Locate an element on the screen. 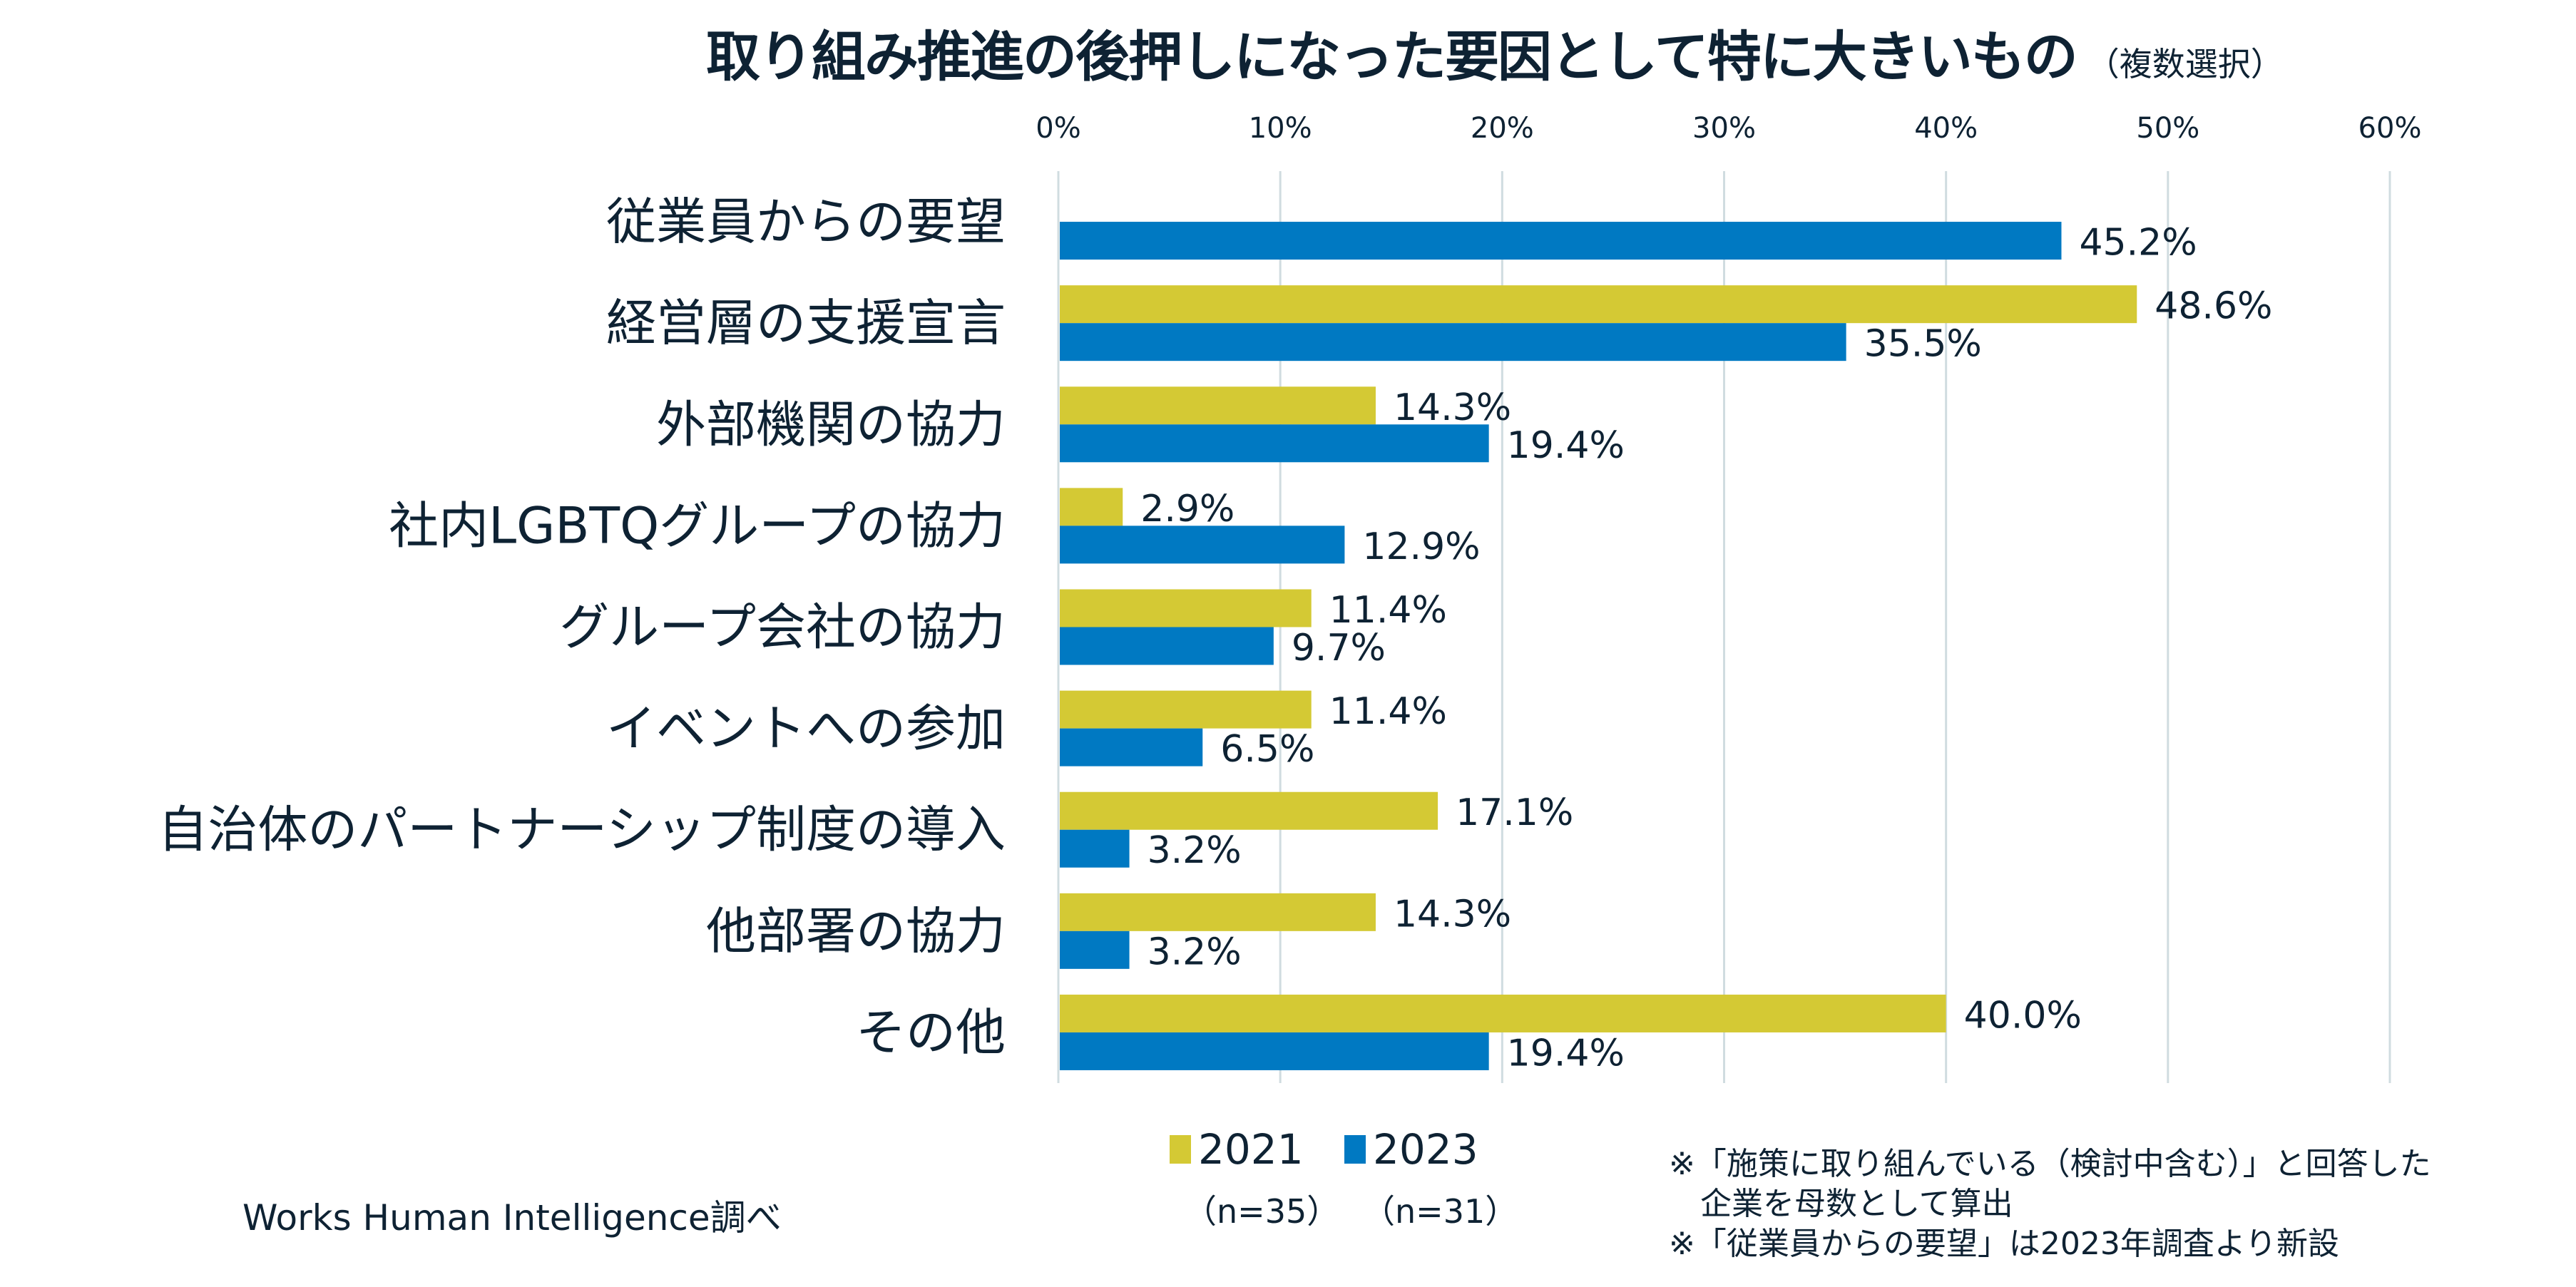 This screenshot has height=1287, width=2576. category-label: 他部署の協力 is located at coordinates (856, 931).